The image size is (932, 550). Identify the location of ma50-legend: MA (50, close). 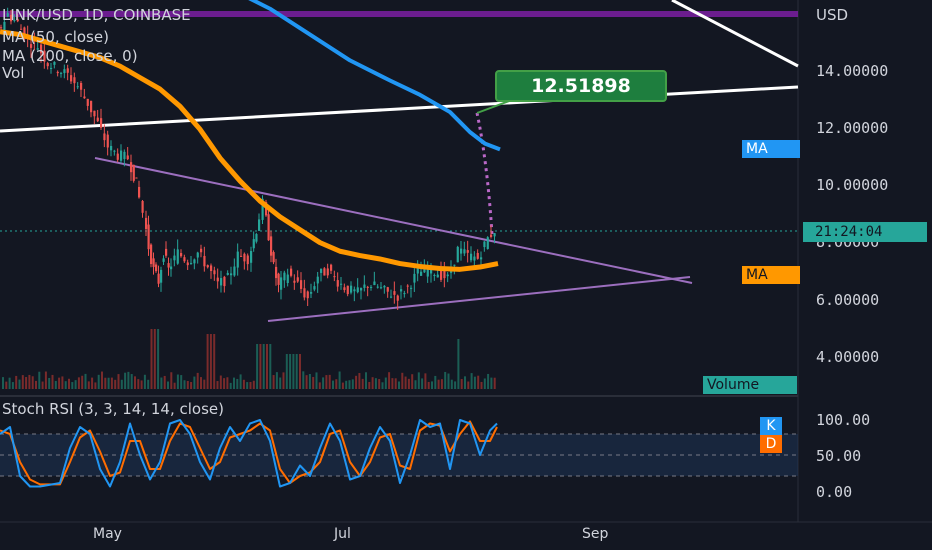
(55, 37).